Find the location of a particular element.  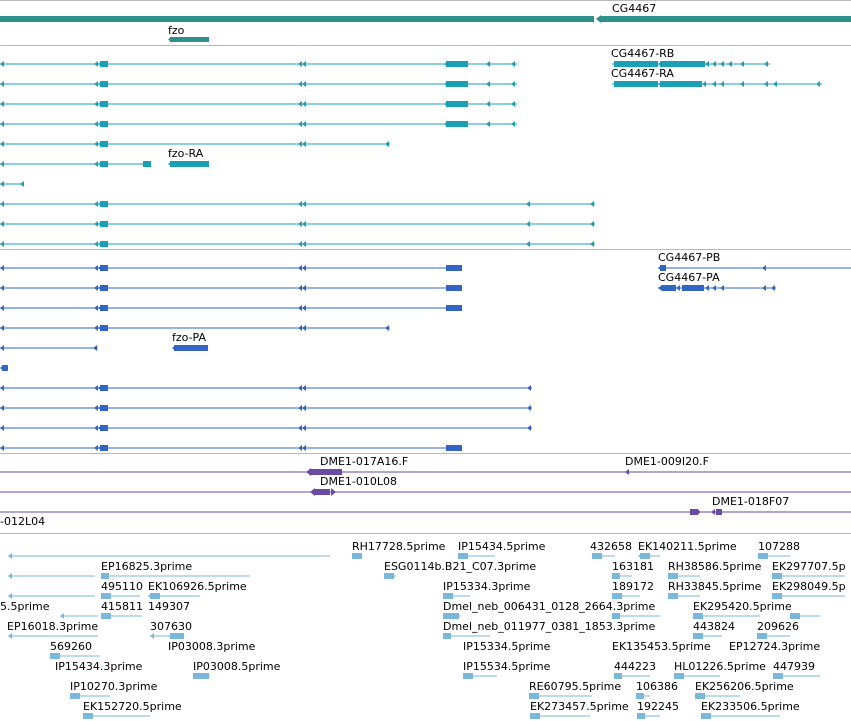

feature-label: EP12724.3prime is located at coordinates (774, 646).